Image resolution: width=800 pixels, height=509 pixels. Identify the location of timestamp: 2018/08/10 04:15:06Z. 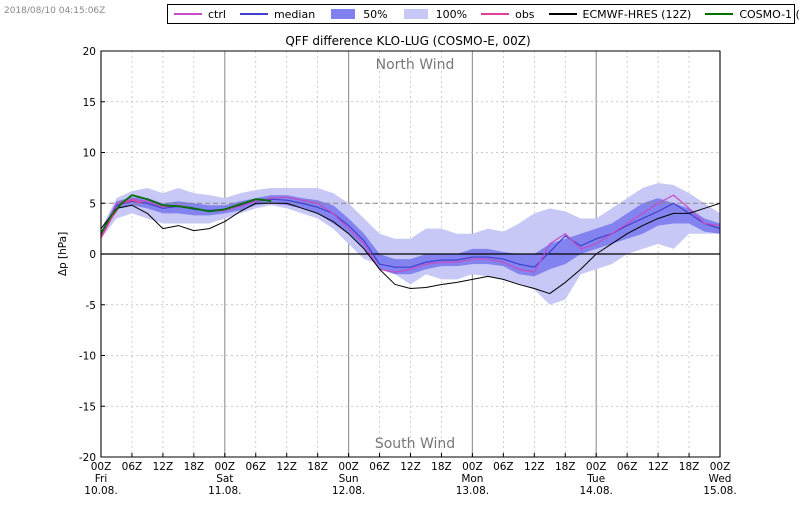
(55, 11).